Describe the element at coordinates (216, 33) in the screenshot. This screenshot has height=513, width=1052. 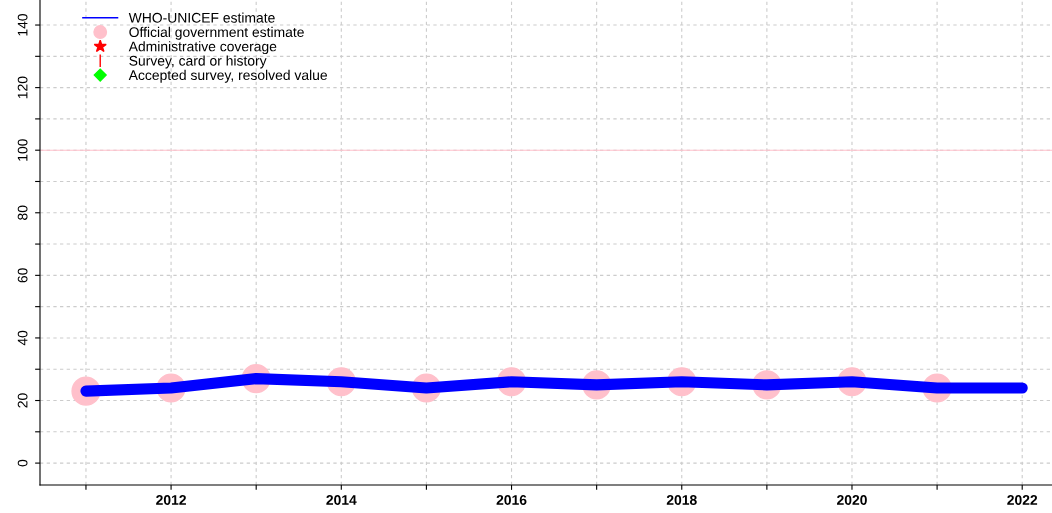
I see `legend-label: Official government estimate` at that location.